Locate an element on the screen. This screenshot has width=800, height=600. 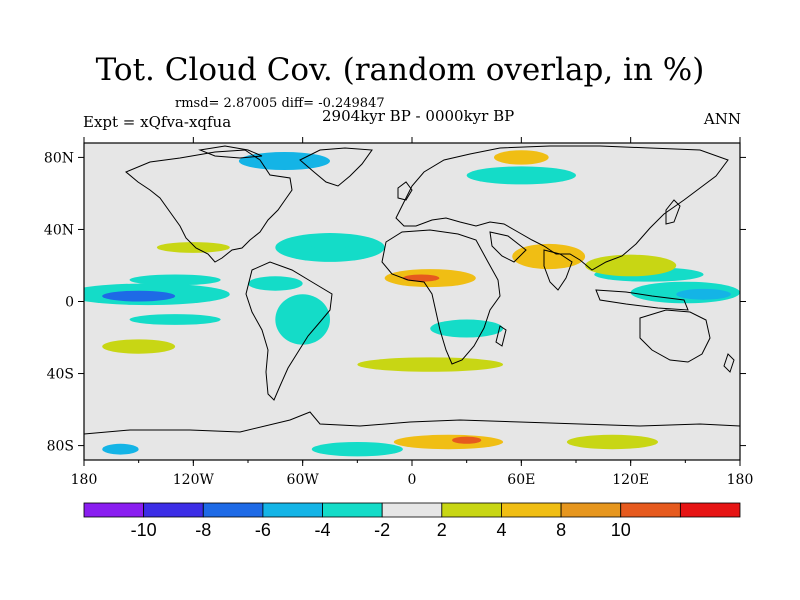
stats-line: rmsd= 2.87005 diff= -0.249847 is located at coordinates (280, 103).